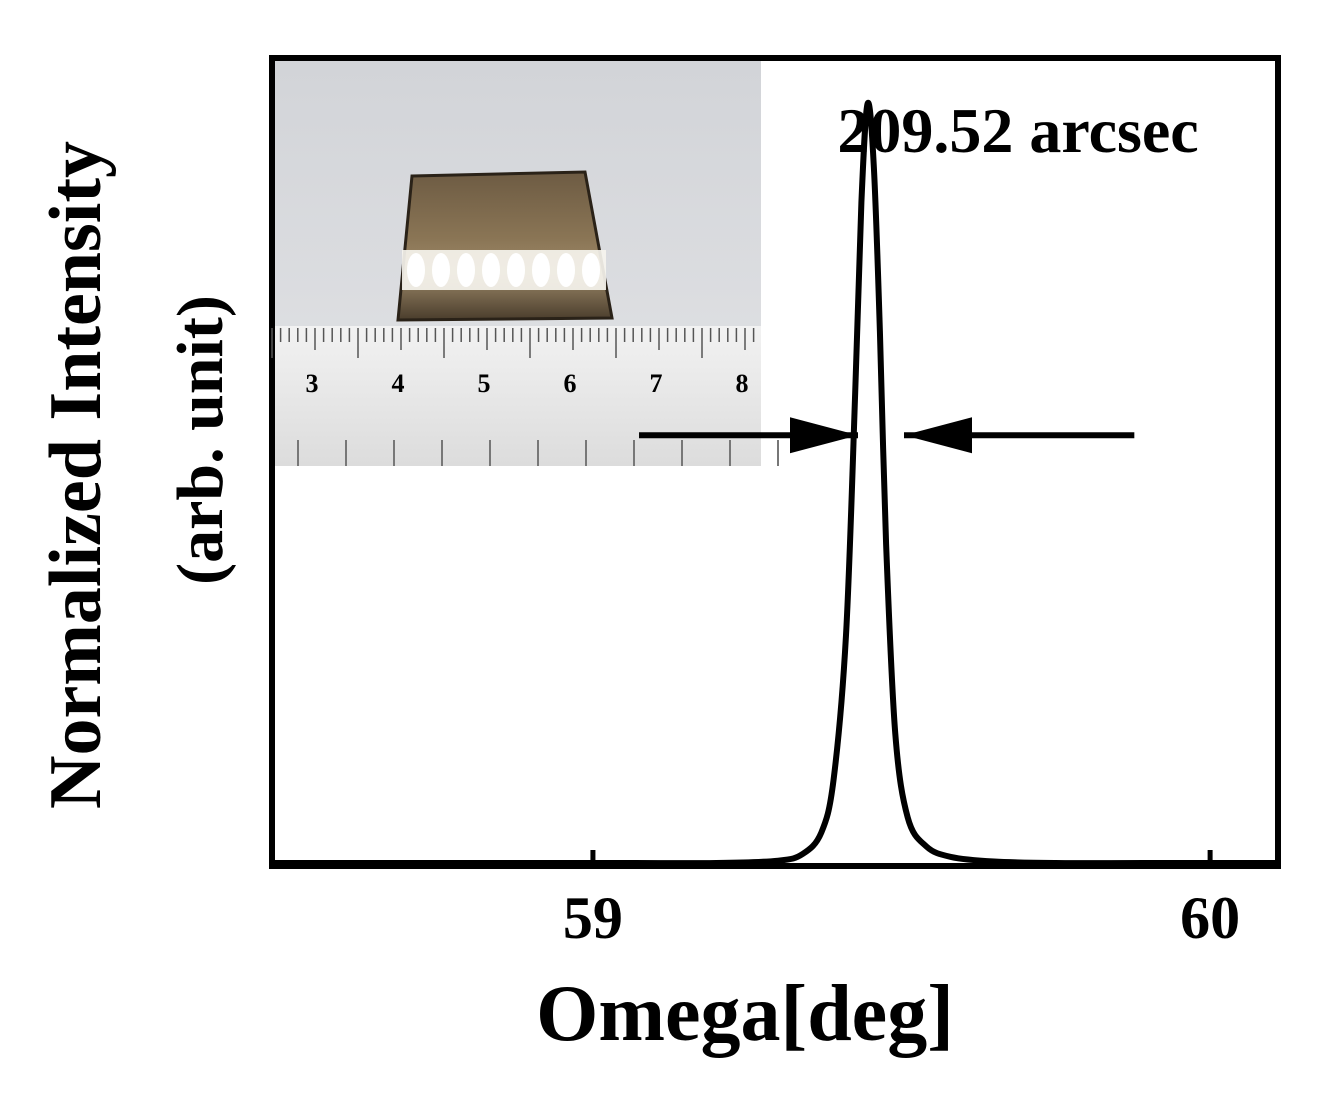 This screenshot has height=1107, width=1331. What do you see at coordinates (1210, 918) in the screenshot?
I see `x-tick-label: 60` at bounding box center [1210, 918].